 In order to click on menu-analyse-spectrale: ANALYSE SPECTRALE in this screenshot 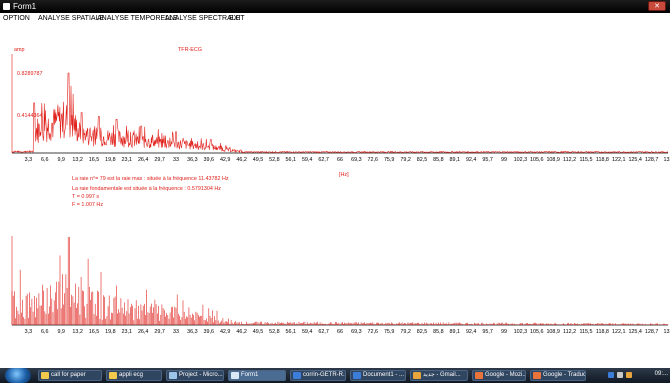, I will do `click(203, 18)`.